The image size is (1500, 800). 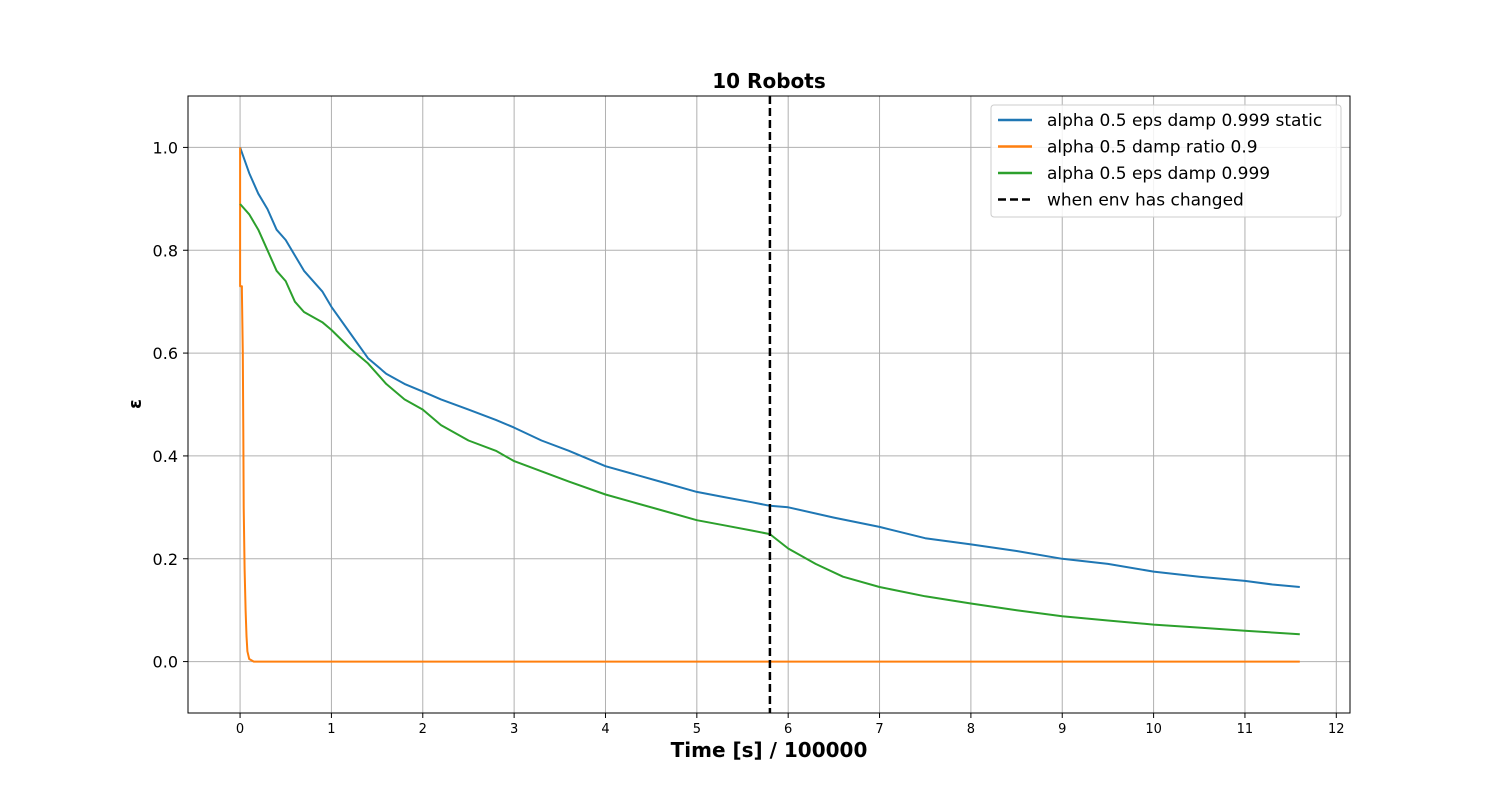 I want to click on x-axis-label: Time [s] / 100000, so click(x=769, y=750).